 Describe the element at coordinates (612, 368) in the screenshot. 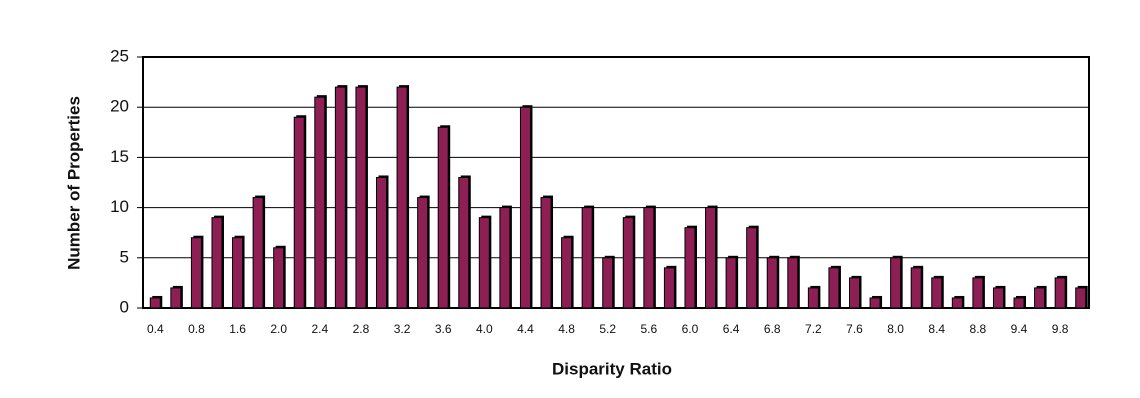

I see `x-axis-label: Disparity Ratio` at that location.